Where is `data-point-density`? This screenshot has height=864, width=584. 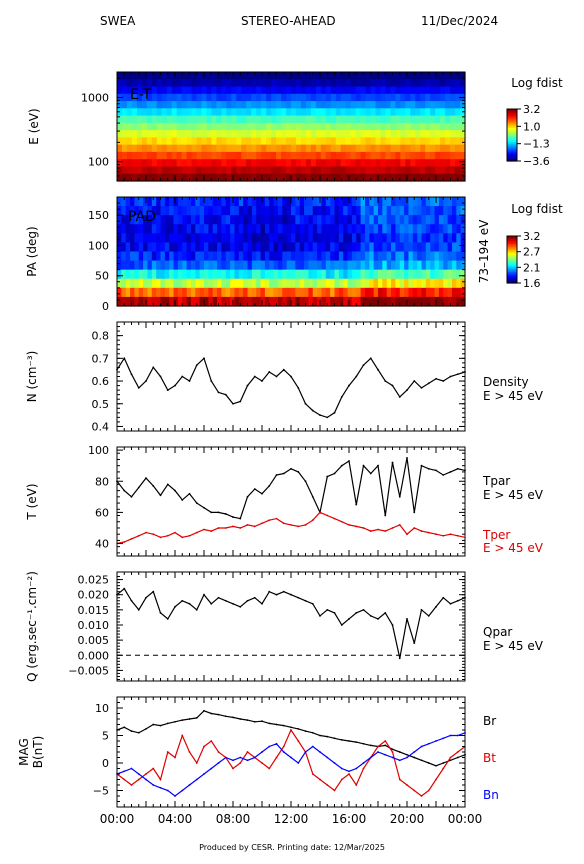
data-point-density is located at coordinates (298, 387).